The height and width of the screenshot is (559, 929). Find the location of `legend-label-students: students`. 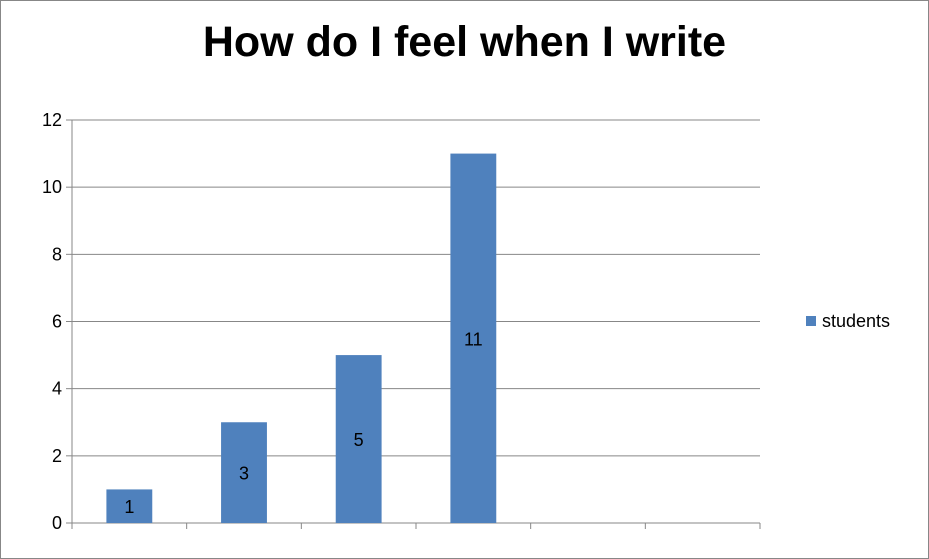

legend-label-students: students is located at coordinates (856, 320).